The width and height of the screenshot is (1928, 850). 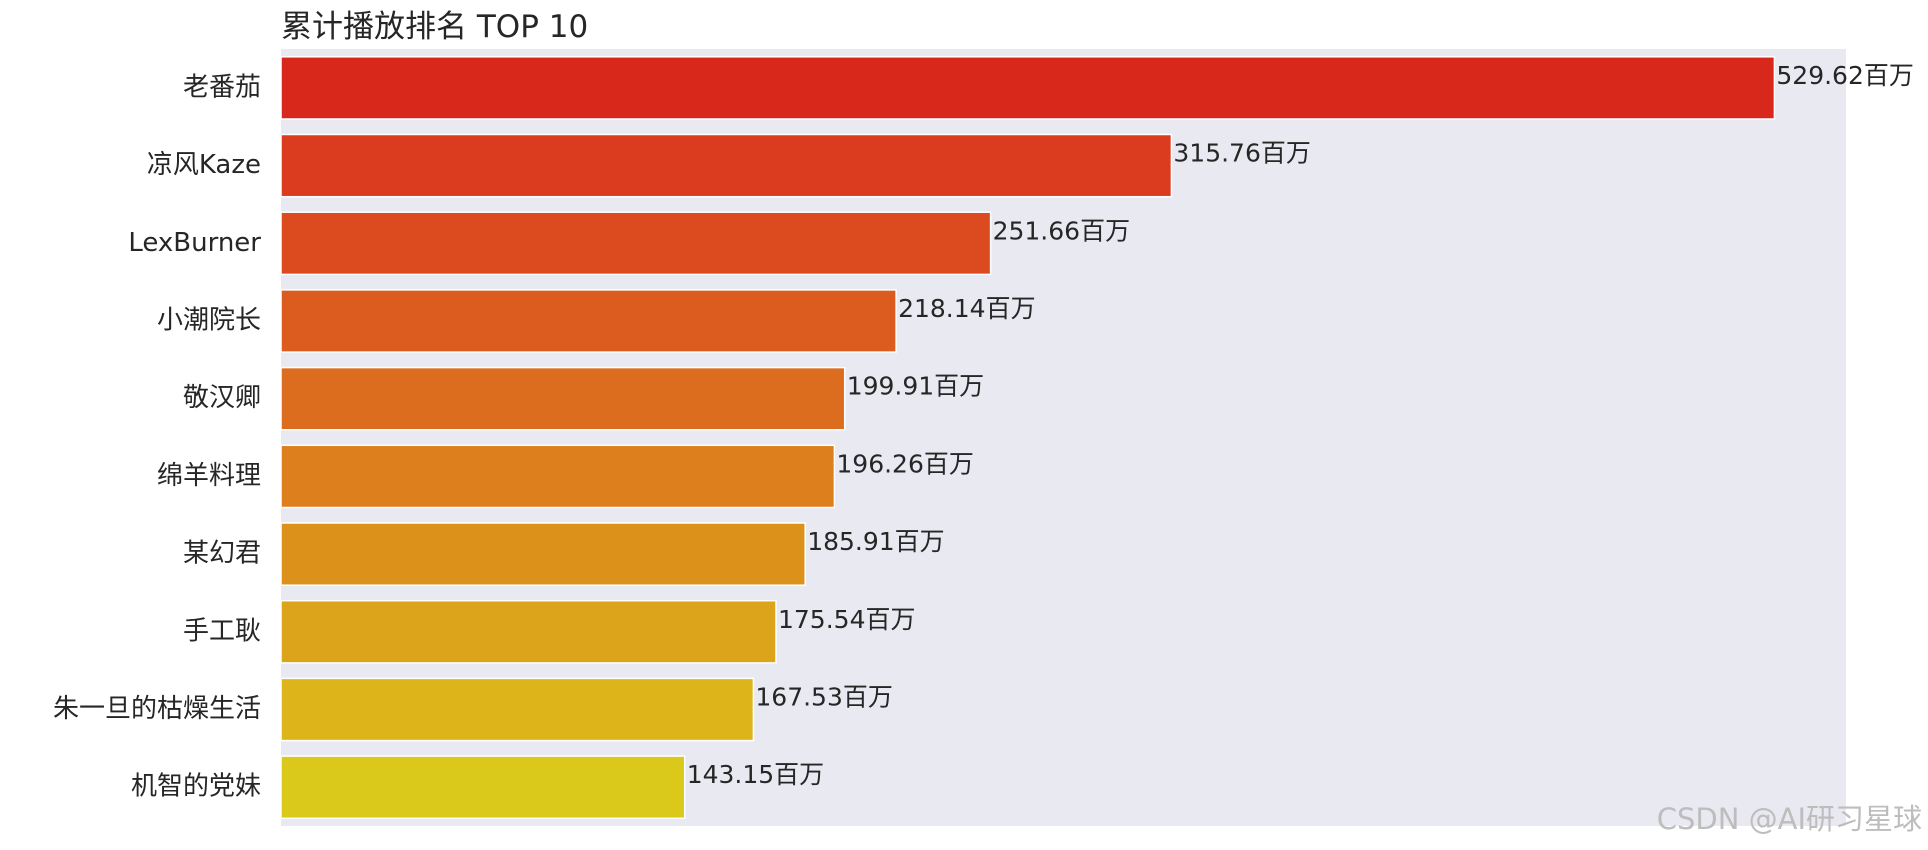 I want to click on value-label-3: 251.66百万, so click(x=1061, y=230).